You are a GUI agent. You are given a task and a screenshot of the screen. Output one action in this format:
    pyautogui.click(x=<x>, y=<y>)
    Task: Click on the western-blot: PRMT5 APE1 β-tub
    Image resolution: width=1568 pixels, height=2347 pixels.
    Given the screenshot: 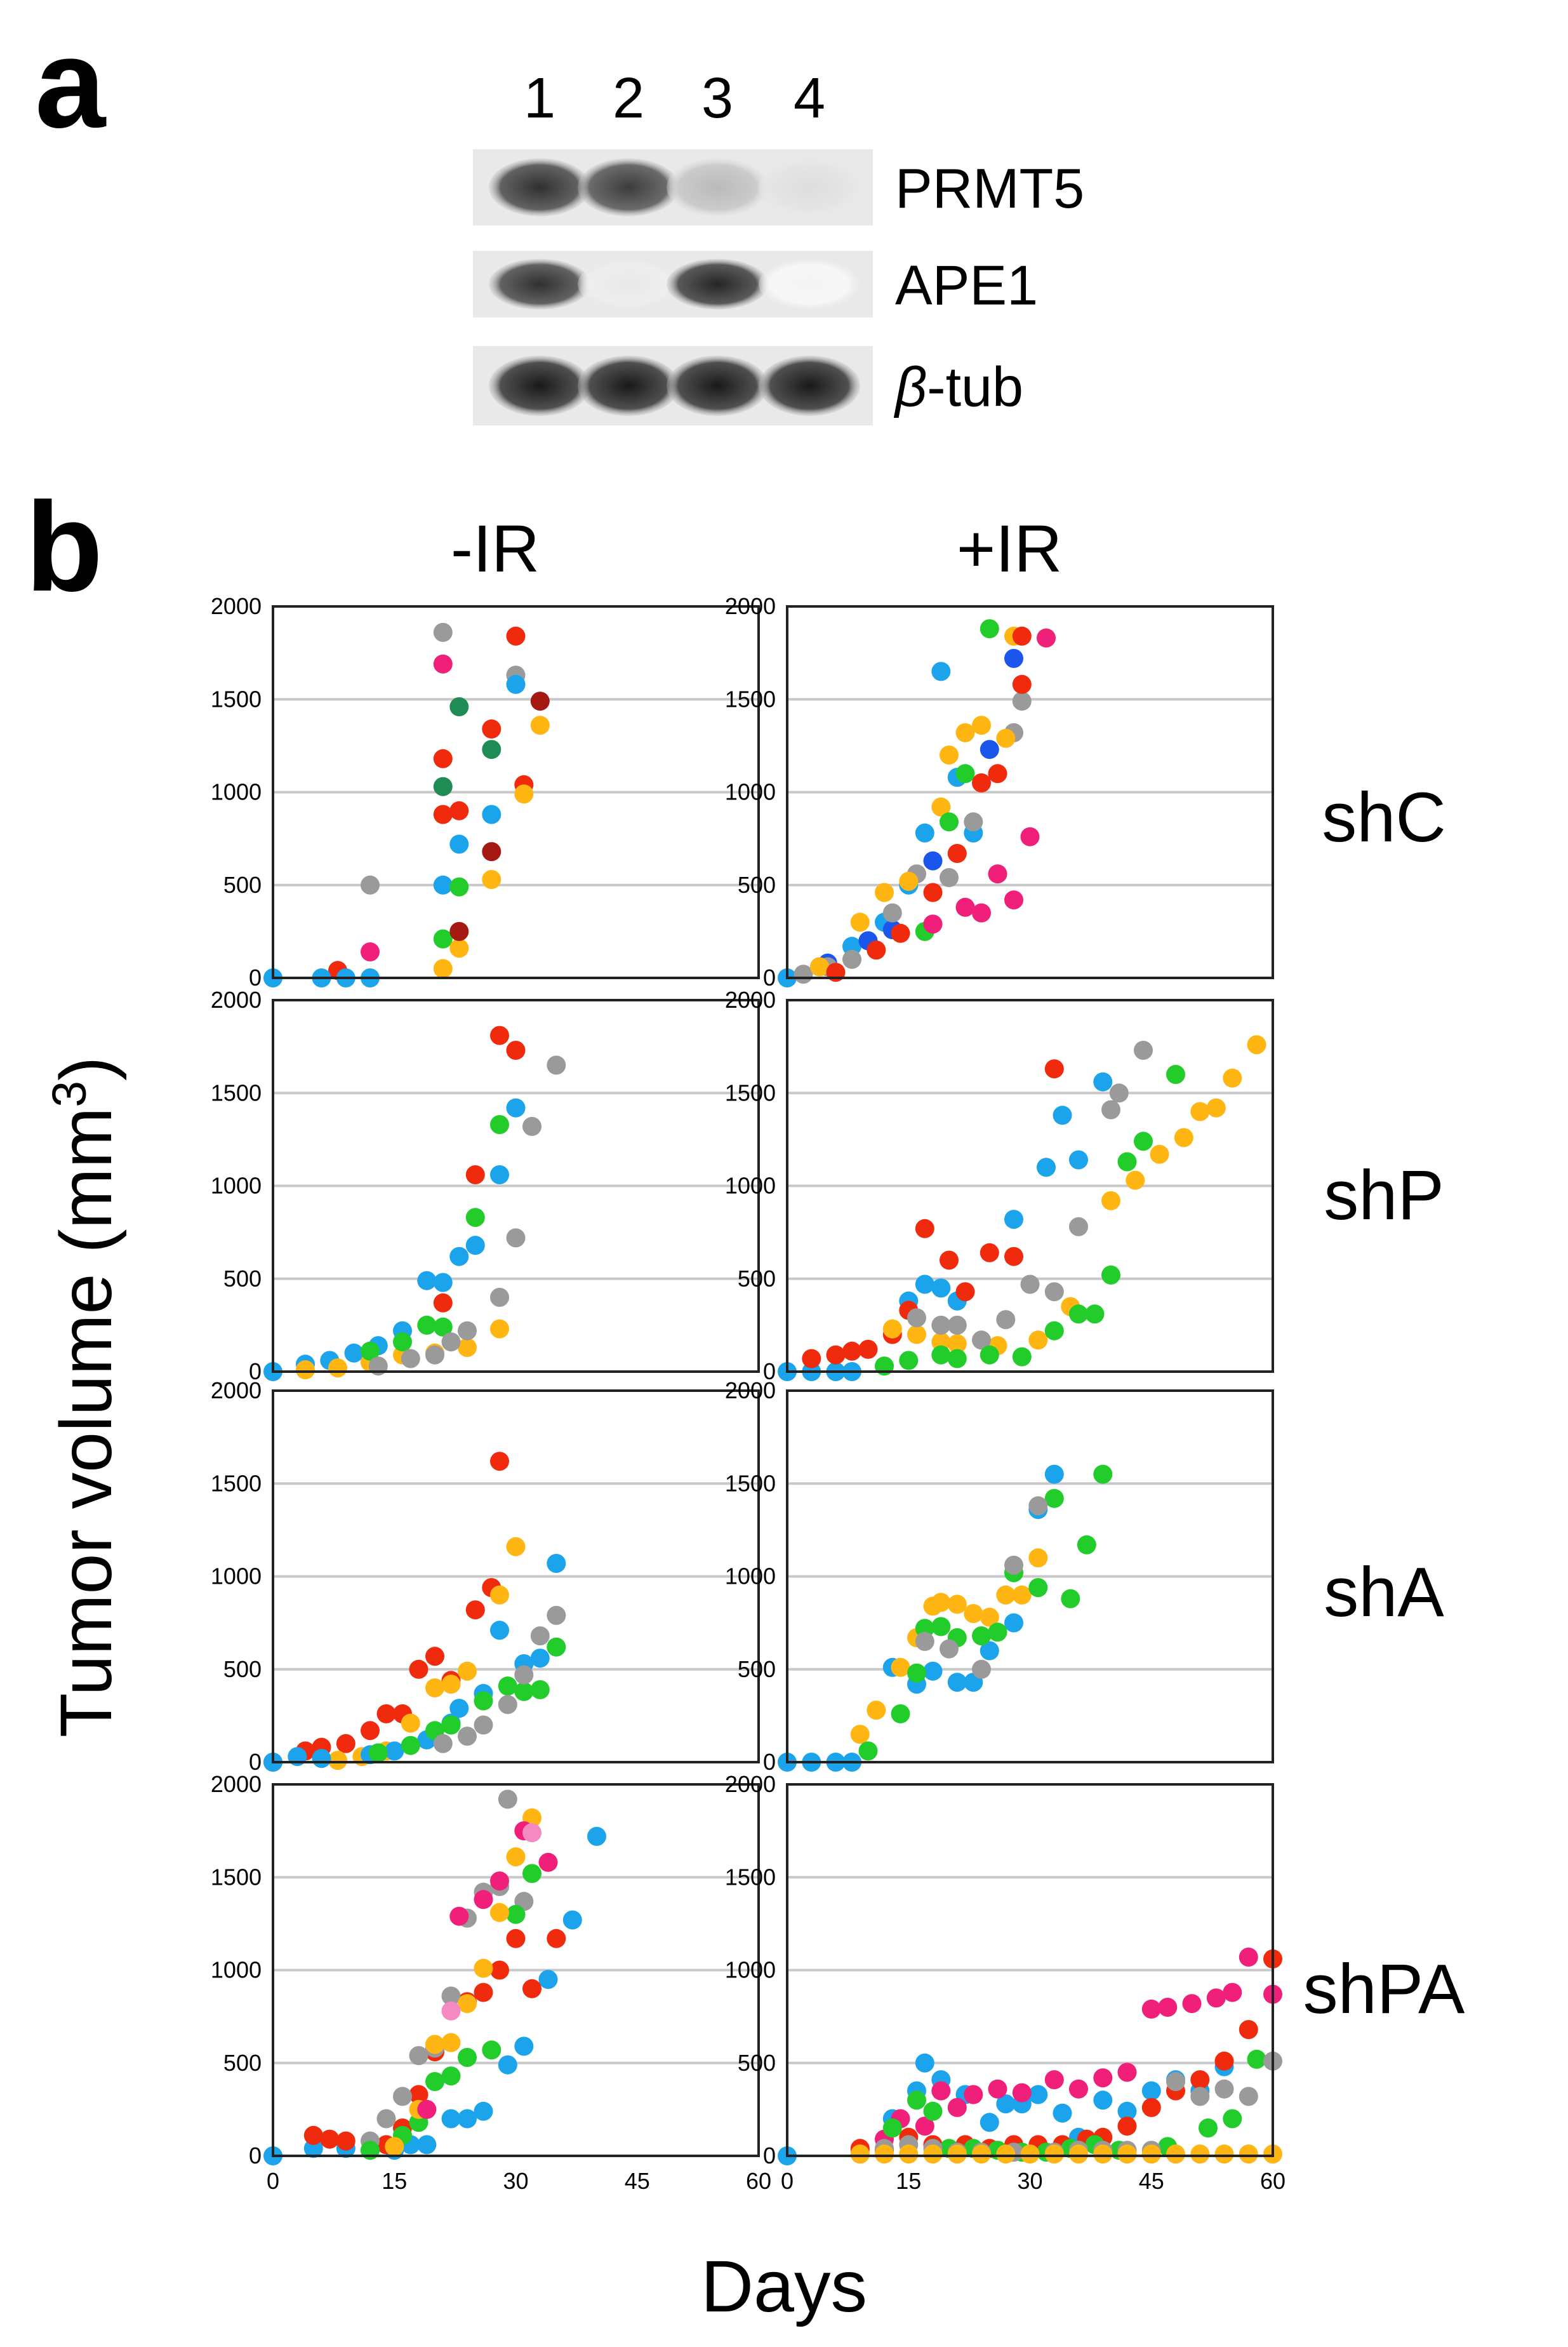 What is the action you would take?
    pyautogui.click(x=778, y=287)
    